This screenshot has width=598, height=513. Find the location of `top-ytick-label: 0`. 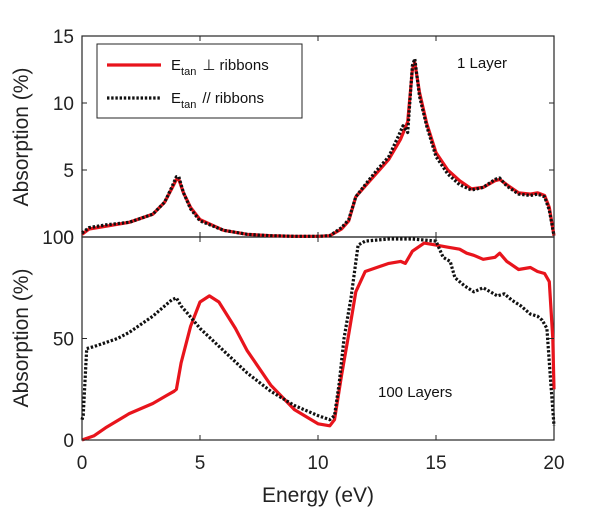

top-ytick-label: 0 is located at coordinates (68, 238).